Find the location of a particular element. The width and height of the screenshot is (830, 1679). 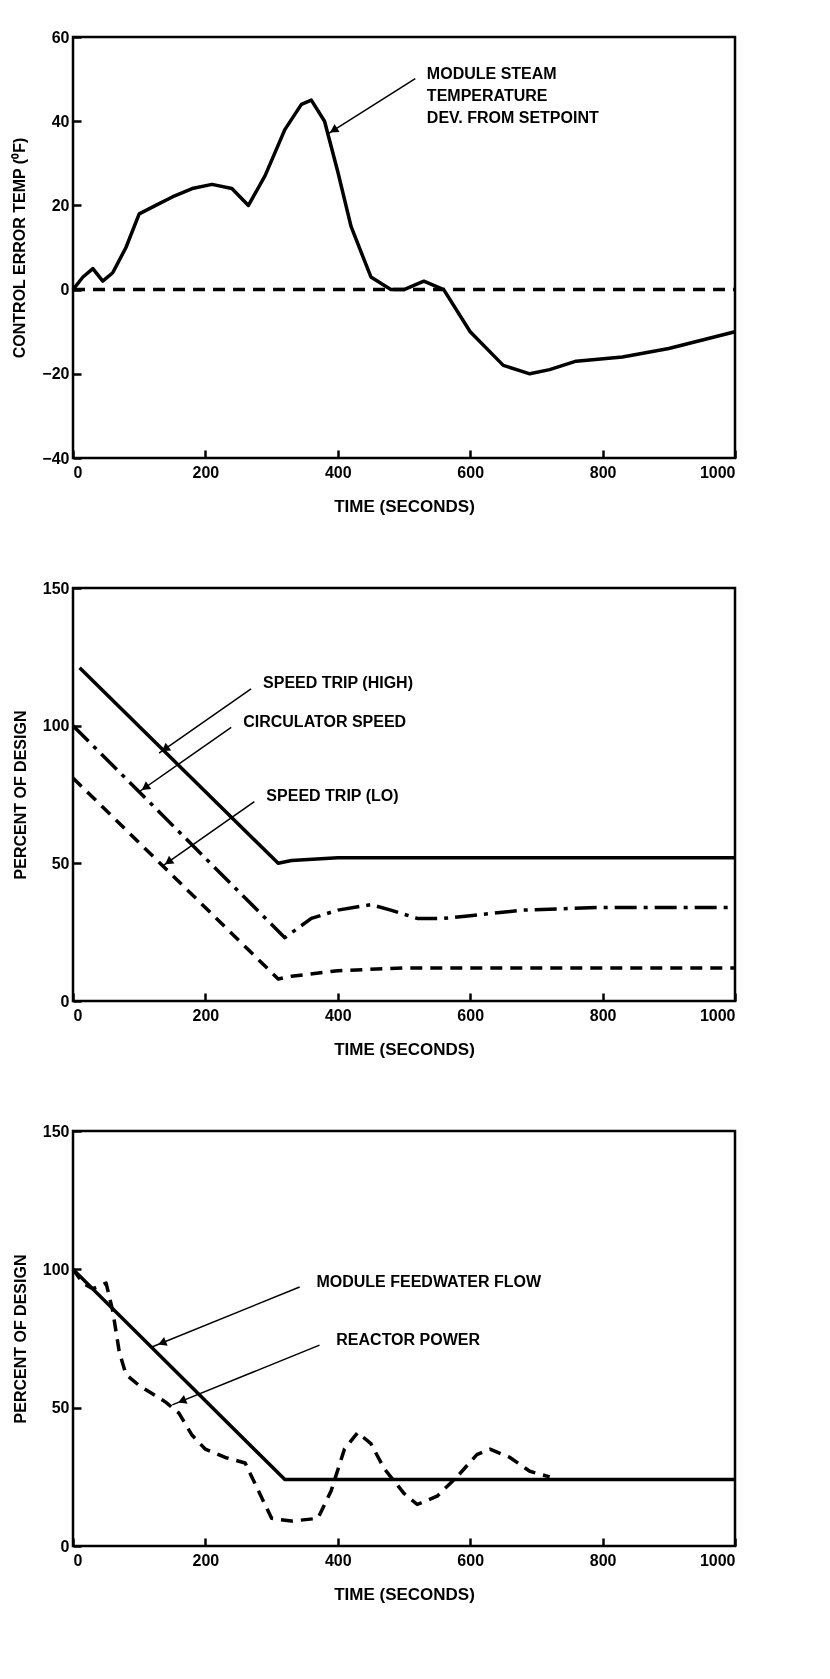

annotation: SPEED TRIP (LO) is located at coordinates (332, 796).